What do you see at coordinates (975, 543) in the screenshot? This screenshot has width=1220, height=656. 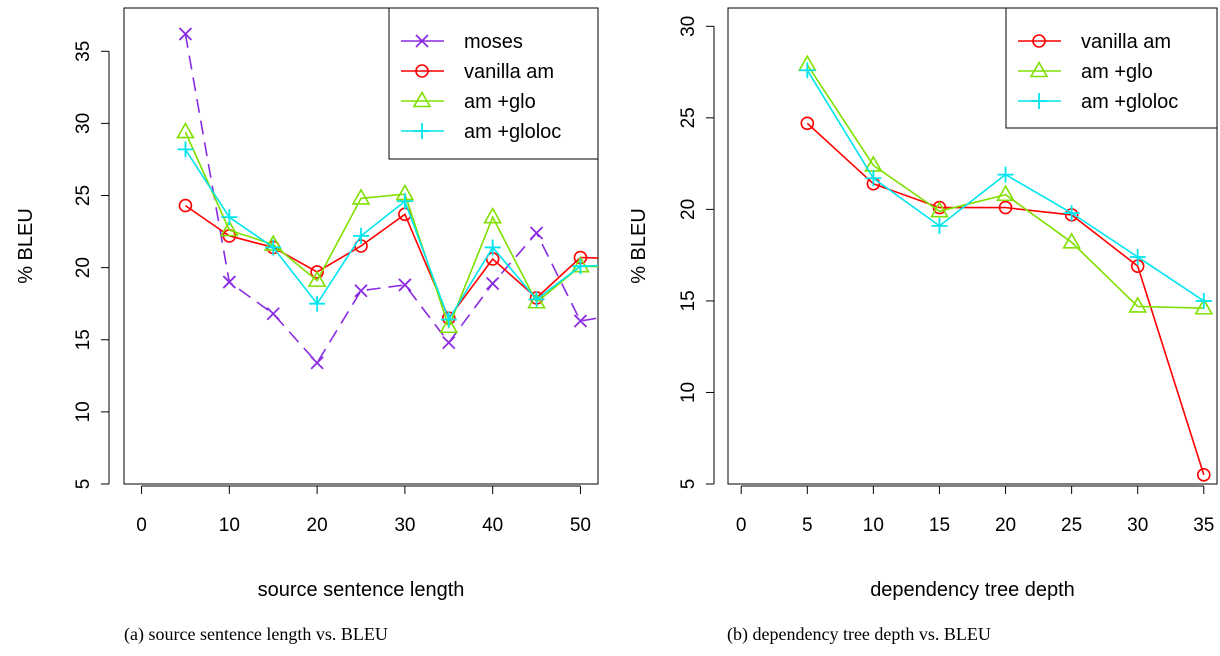 I see `x-axis: 0 5 10 15 20 25 30 35 dependency tree depth` at bounding box center [975, 543].